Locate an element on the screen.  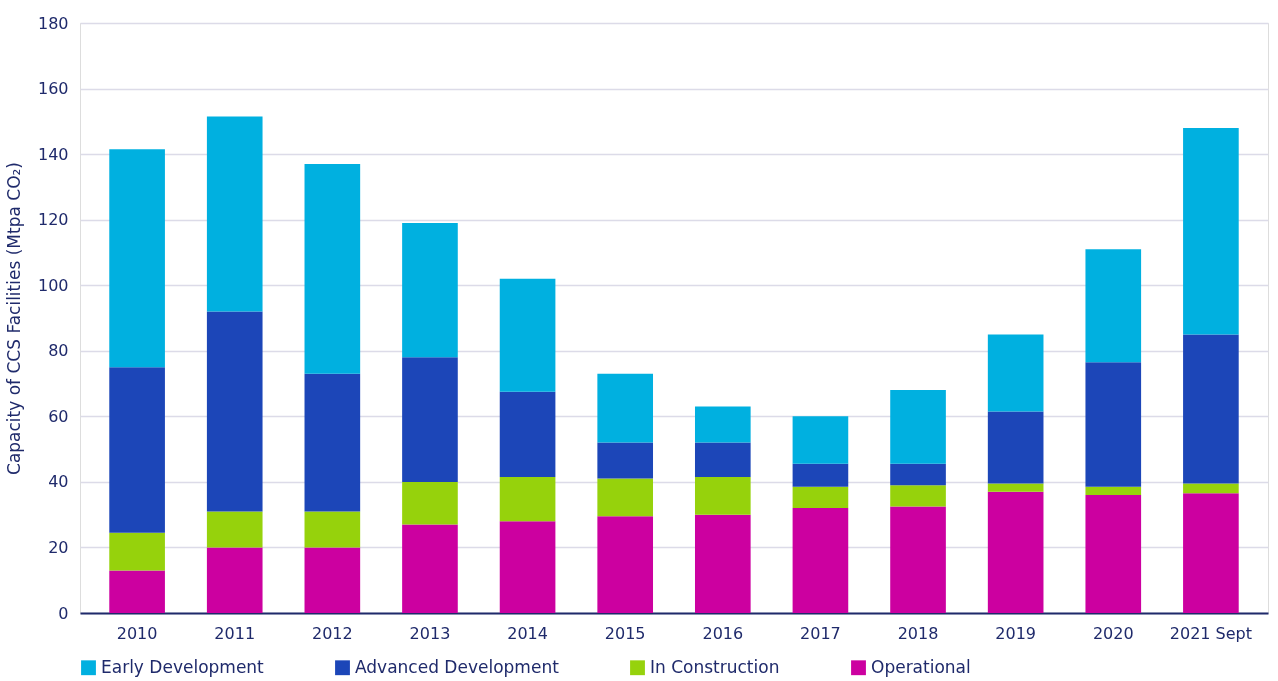
x-tick-label: 2019 is located at coordinates (1016, 633).